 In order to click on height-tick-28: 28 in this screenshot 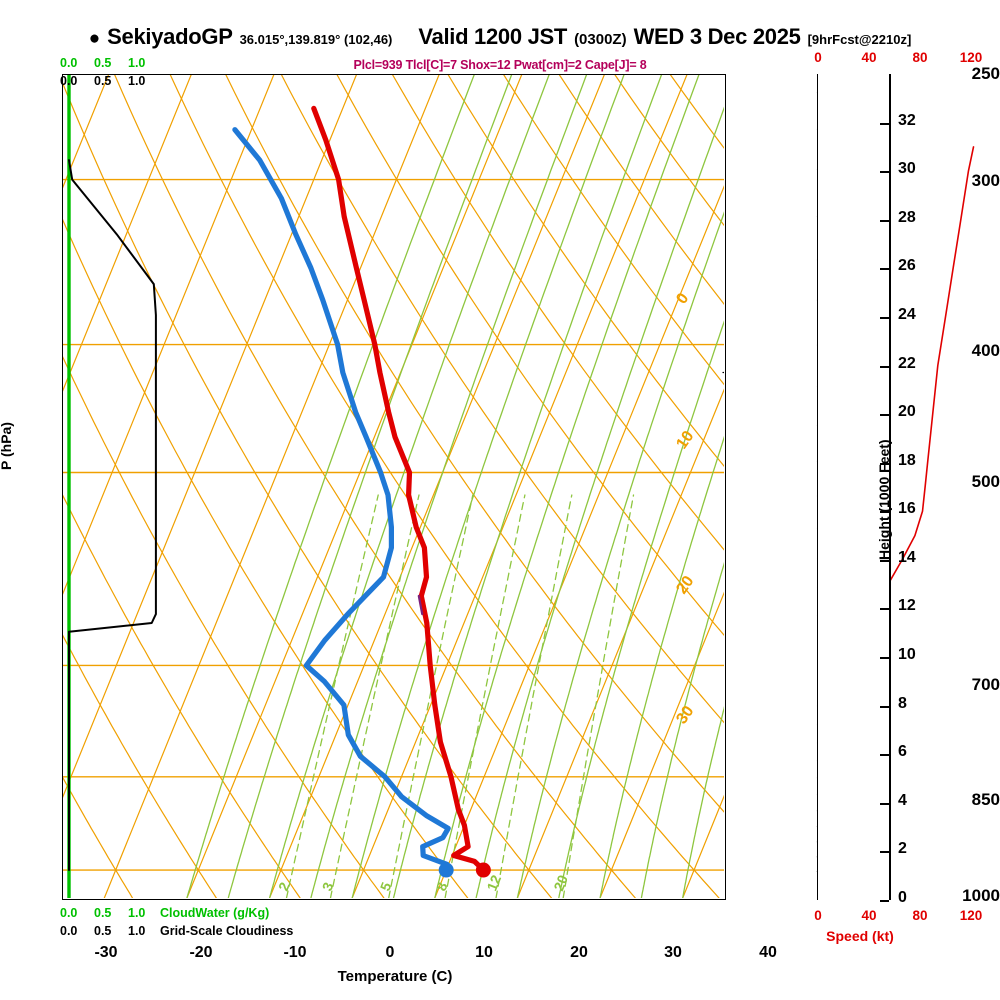, I will do `click(907, 217)`.